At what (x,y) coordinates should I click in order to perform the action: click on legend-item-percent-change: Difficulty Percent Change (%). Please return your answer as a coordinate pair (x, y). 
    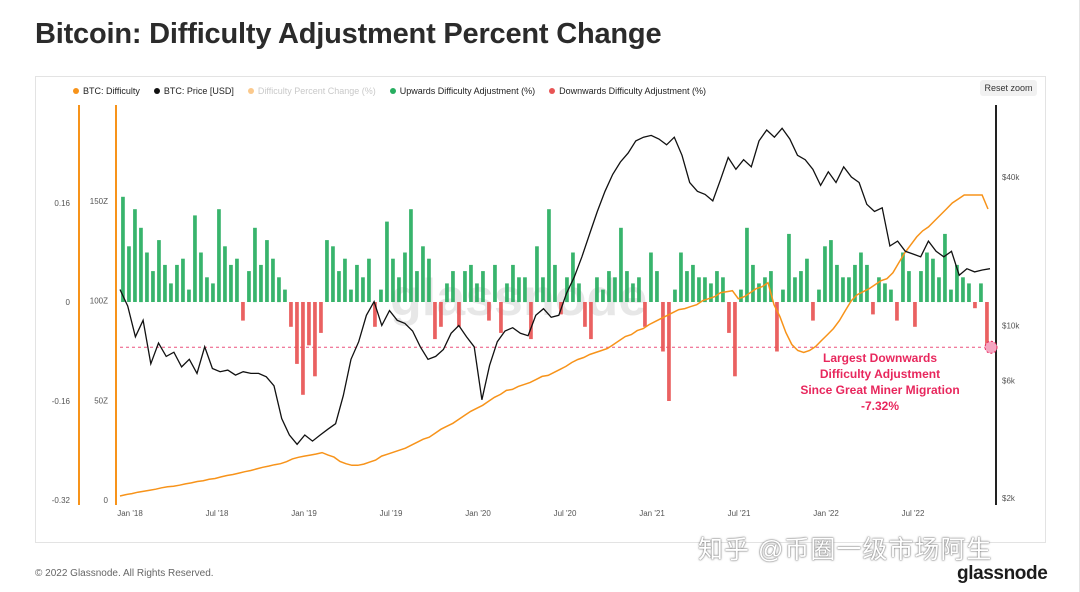
    Looking at the image, I should click on (311, 91).